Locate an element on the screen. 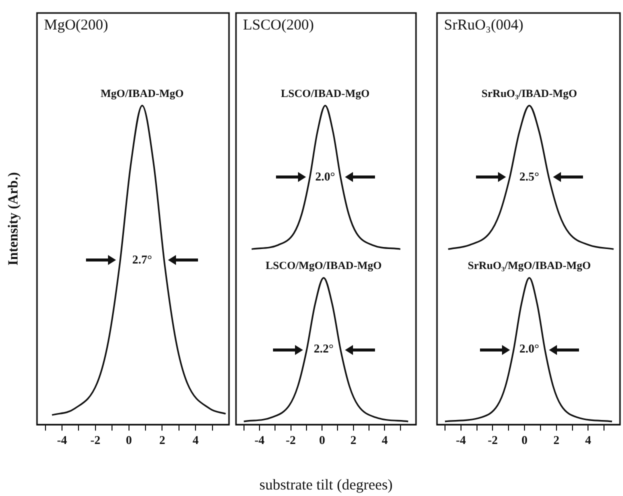 The image size is (623, 496). annotation: 2.7° is located at coordinates (142, 259).